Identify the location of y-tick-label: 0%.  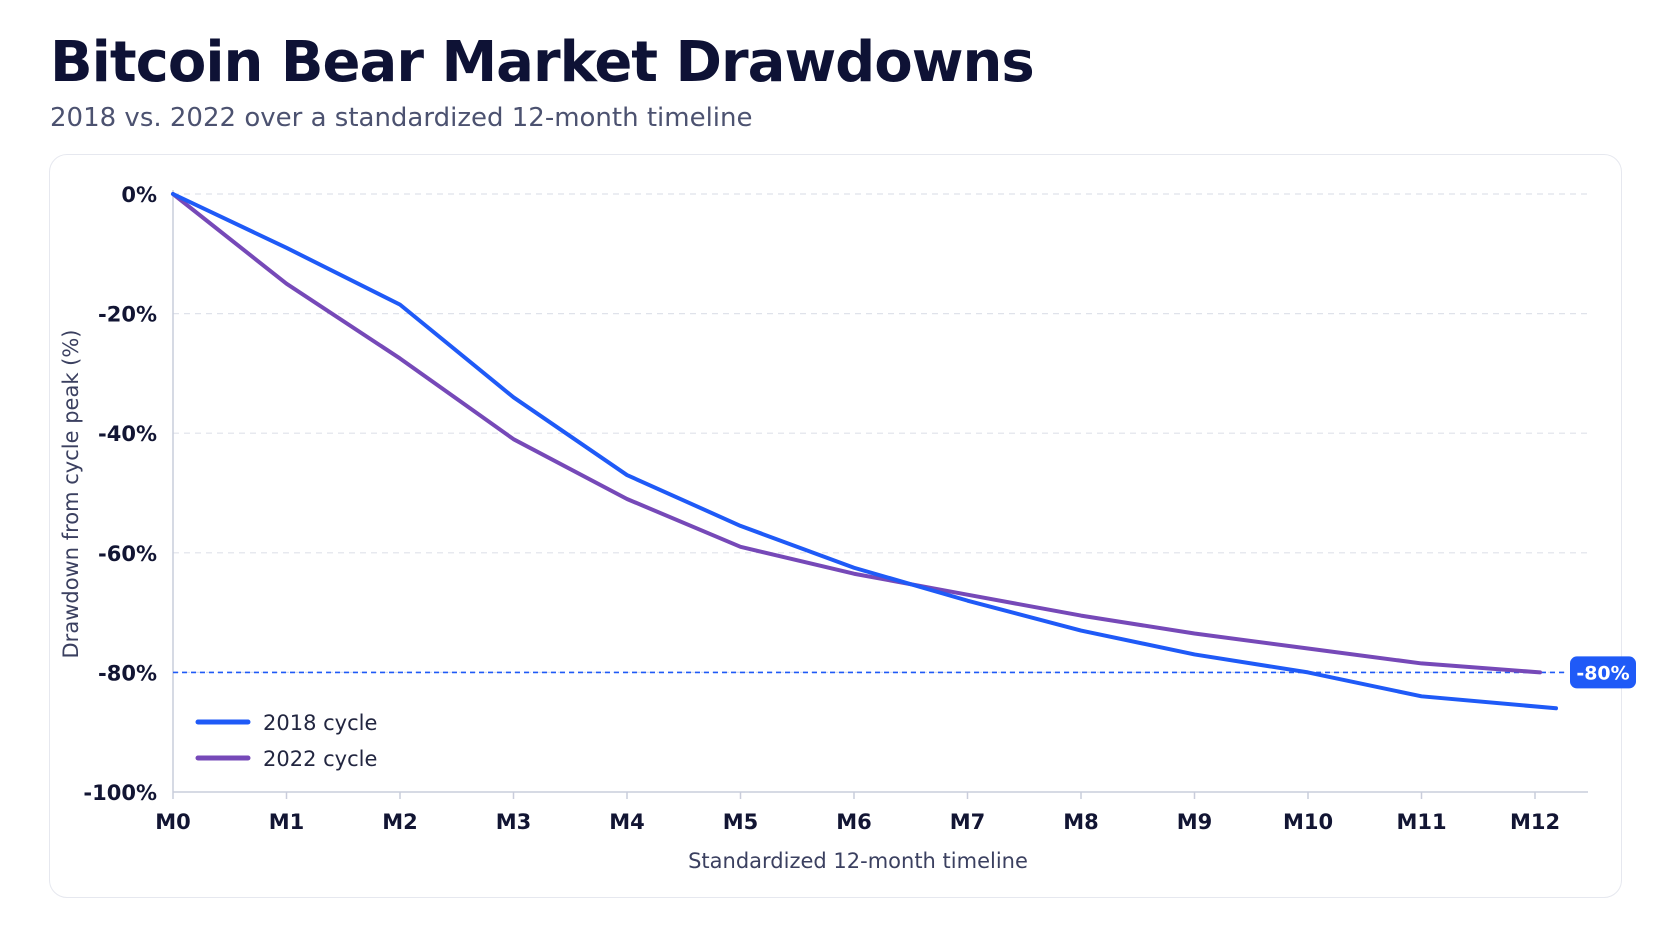
(139, 195).